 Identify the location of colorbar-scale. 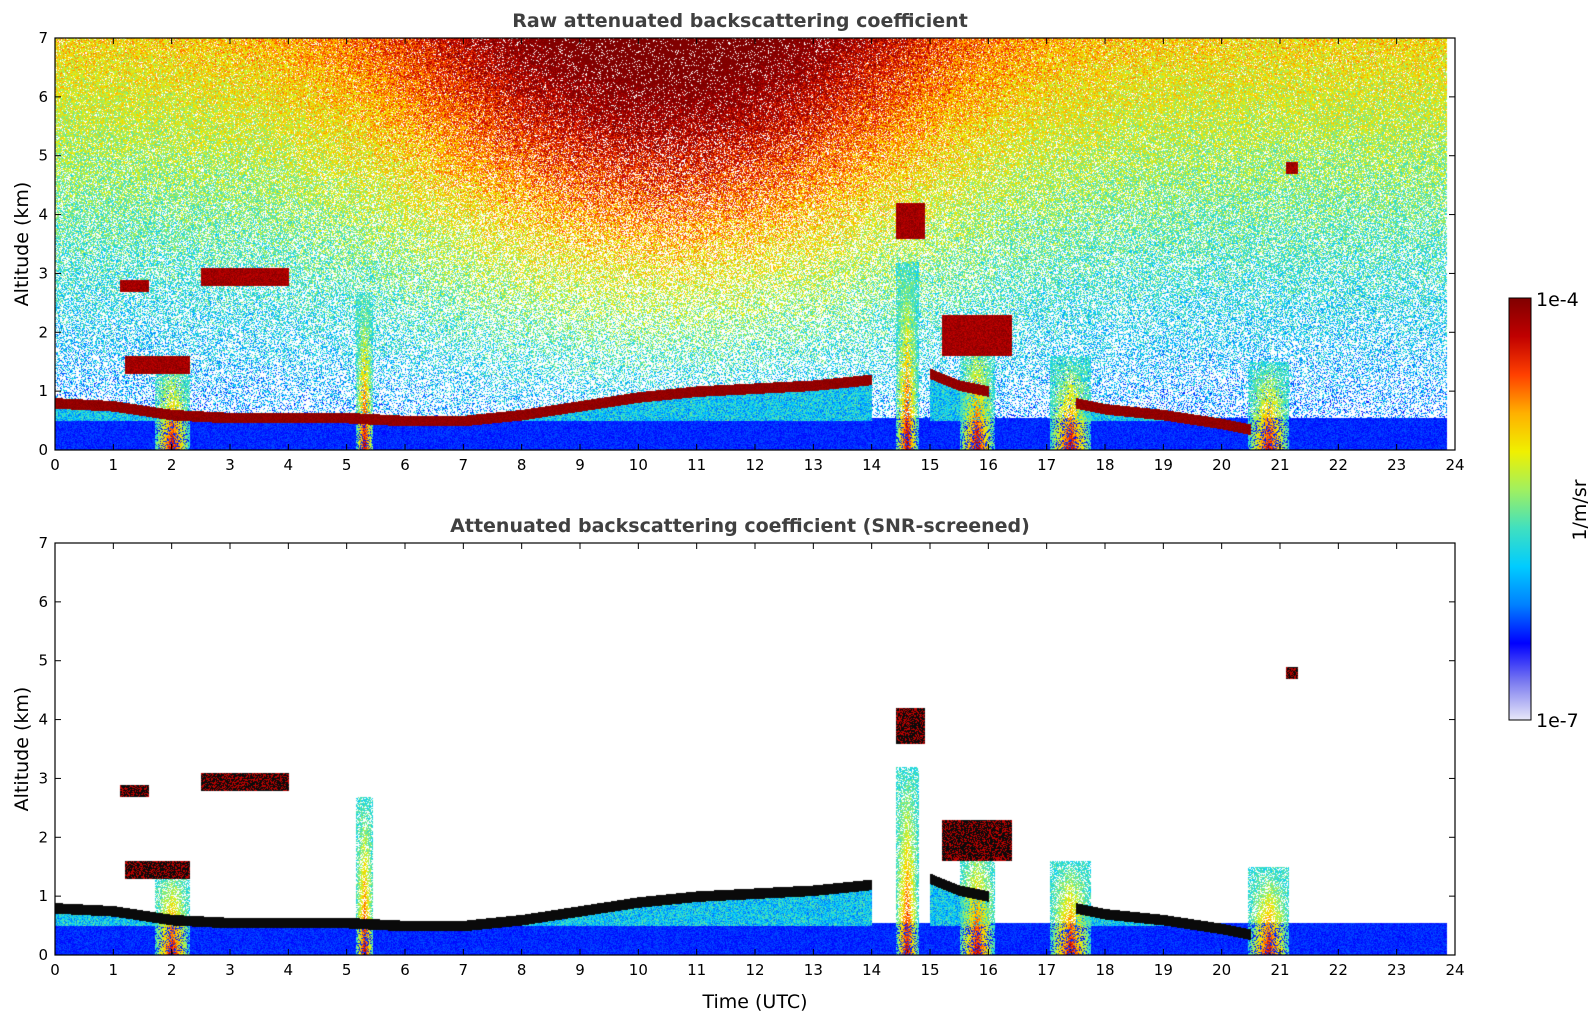
(1520, 509).